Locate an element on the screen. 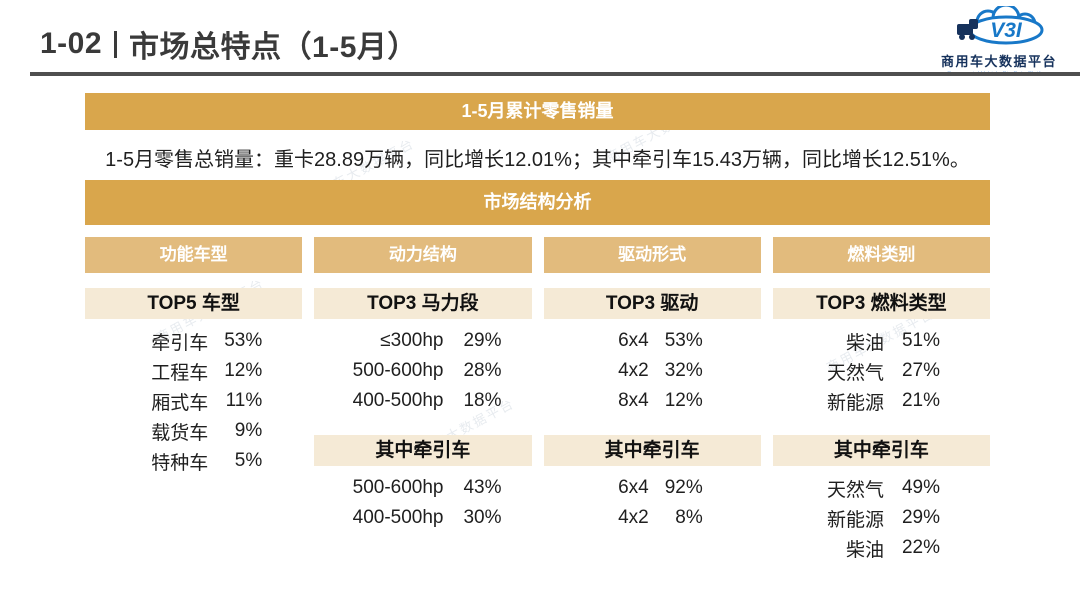 The height and width of the screenshot is (607, 1080). market-structure-banner: 市场结构分析 is located at coordinates (537, 202).